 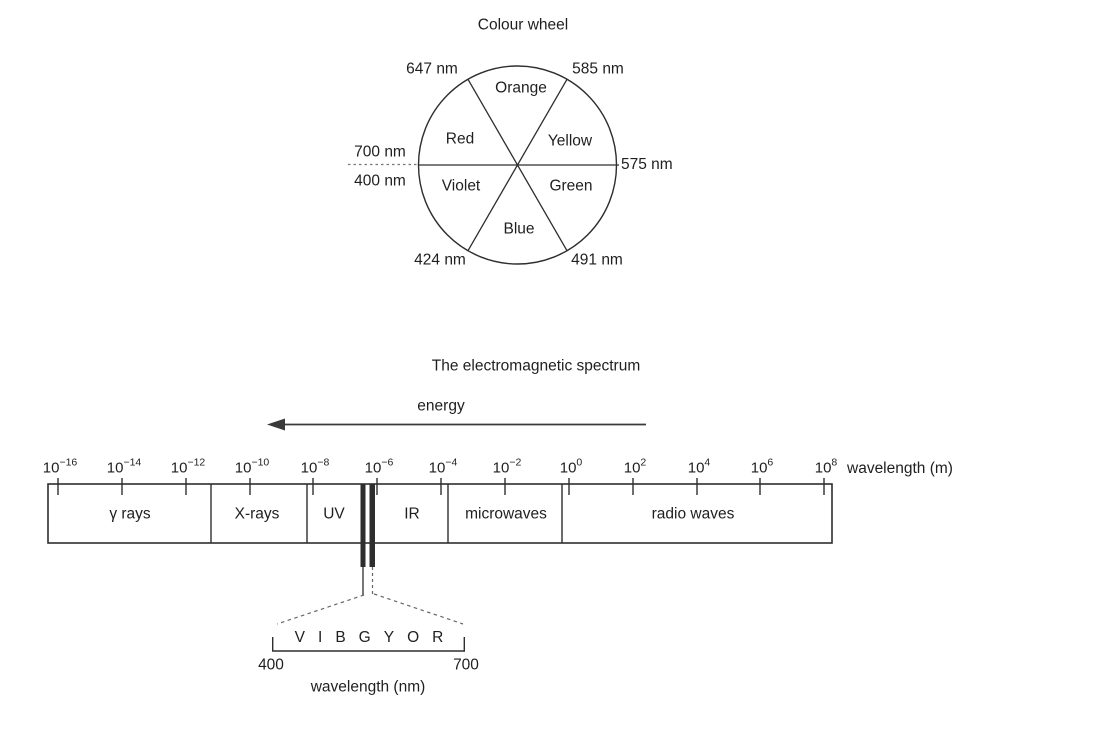 What do you see at coordinates (441, 486) in the screenshot?
I see `axis-ticks` at bounding box center [441, 486].